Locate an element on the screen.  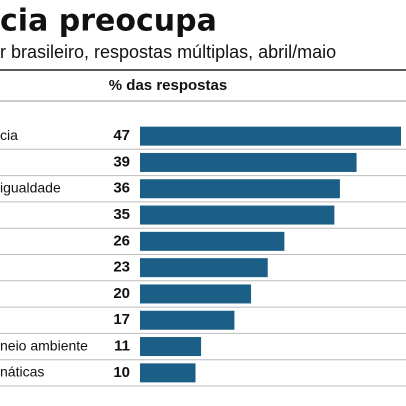
value-label: 17 is located at coordinates (121, 319).